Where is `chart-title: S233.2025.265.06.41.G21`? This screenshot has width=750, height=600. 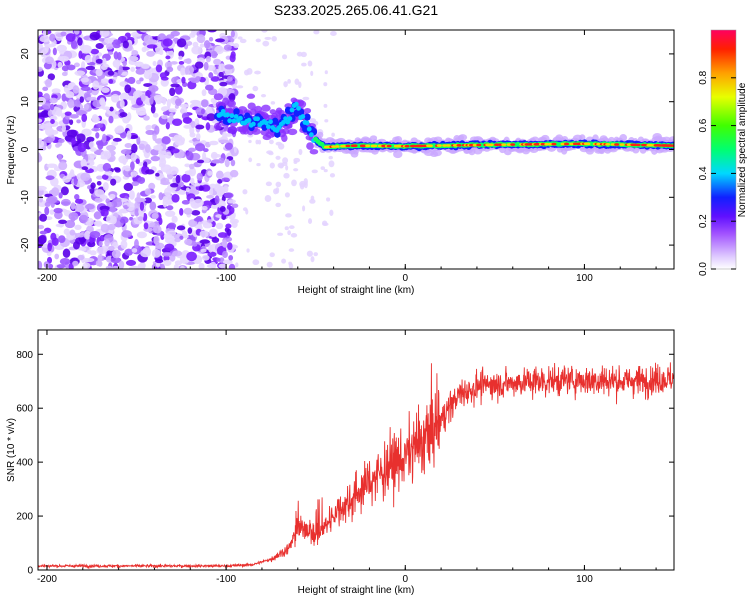
chart-title: S233.2025.265.06.41.G21 is located at coordinates (356, 10).